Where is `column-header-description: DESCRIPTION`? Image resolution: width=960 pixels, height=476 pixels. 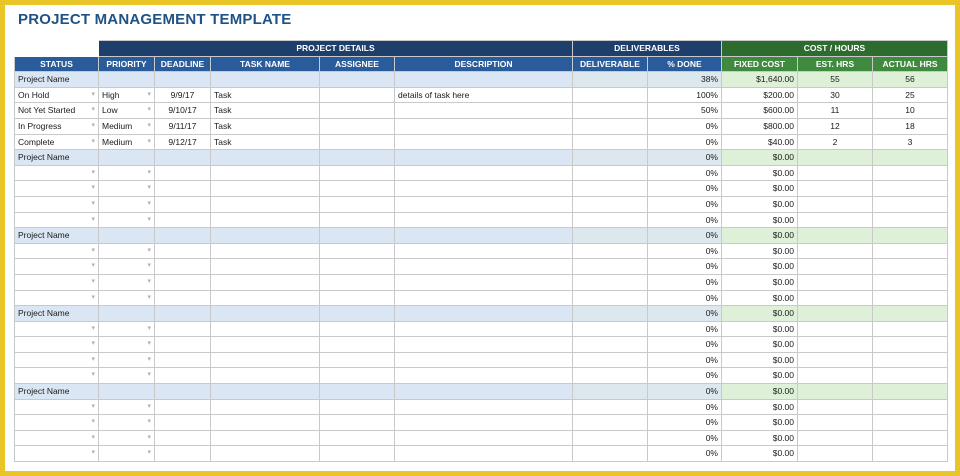 column-header-description: DESCRIPTION is located at coordinates (483, 64).